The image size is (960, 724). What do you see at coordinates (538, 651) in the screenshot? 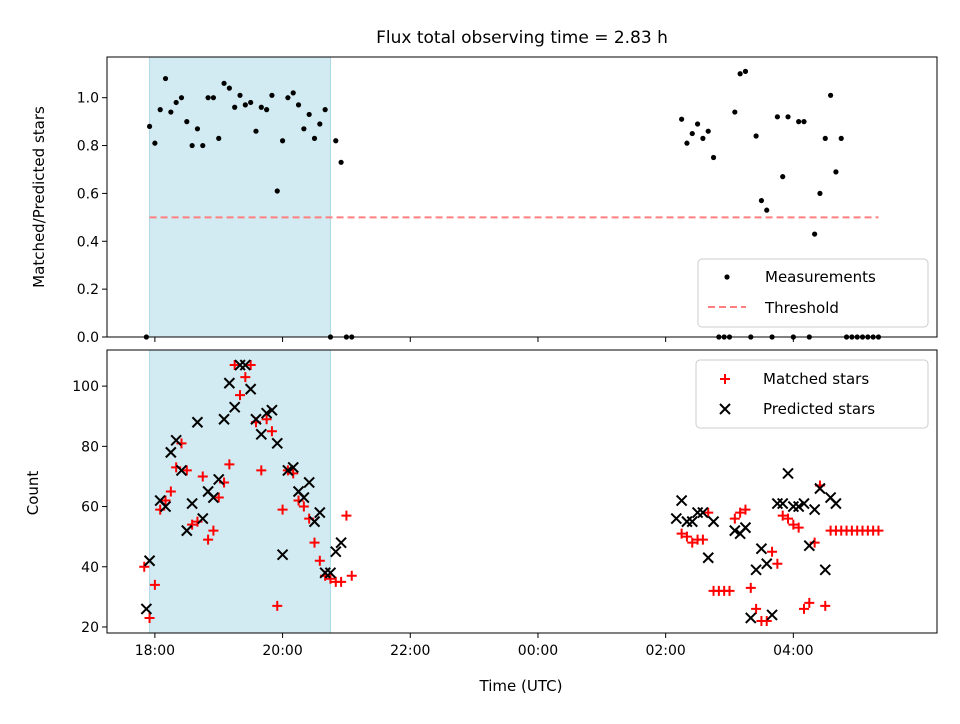
I see `x-tick-label: 00:00` at bounding box center [538, 651].